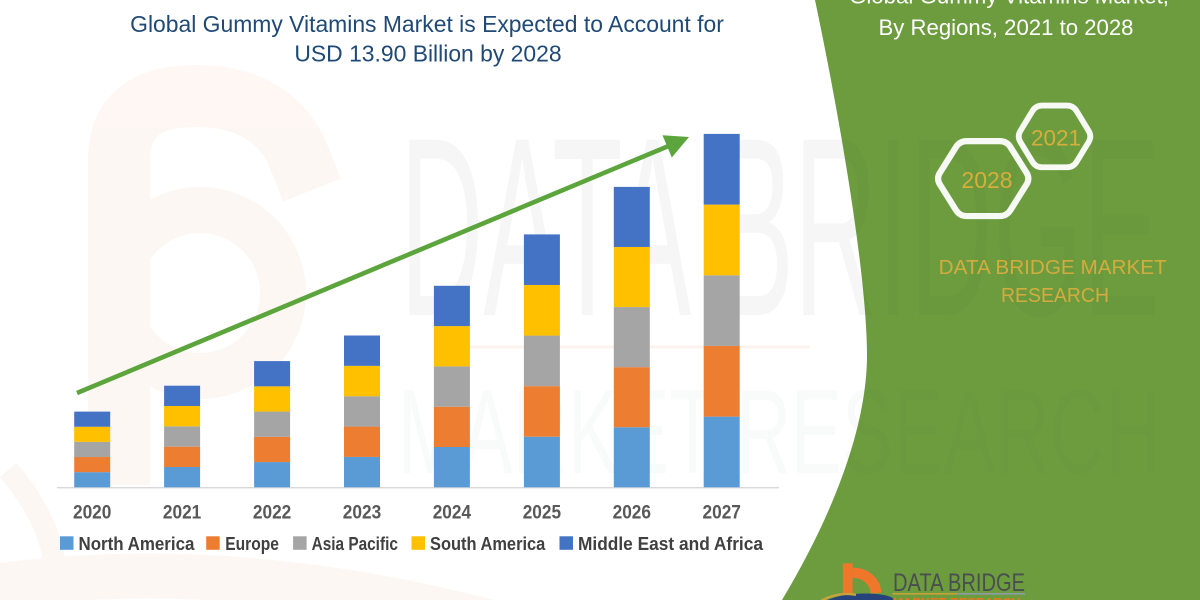 Image resolution: width=1200 pixels, height=600 pixels. What do you see at coordinates (1053, 268) in the screenshot?
I see `svg-text: DATA BRIDGE MARKET` at bounding box center [1053, 268].